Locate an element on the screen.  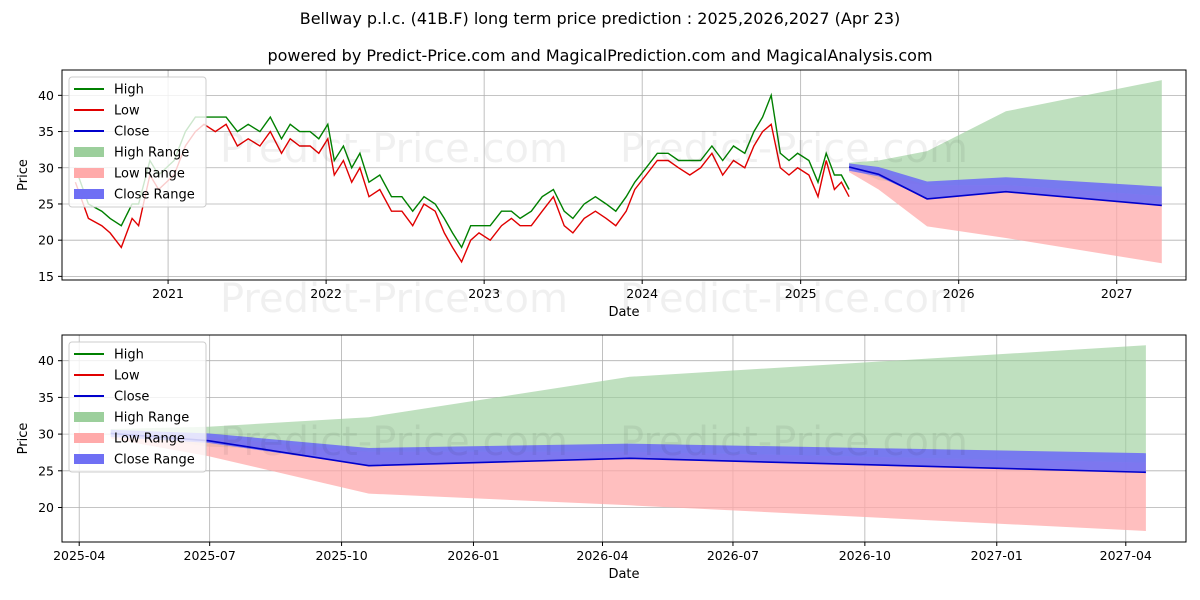
x-tick-label: 2026-04 is located at coordinates (602, 555).